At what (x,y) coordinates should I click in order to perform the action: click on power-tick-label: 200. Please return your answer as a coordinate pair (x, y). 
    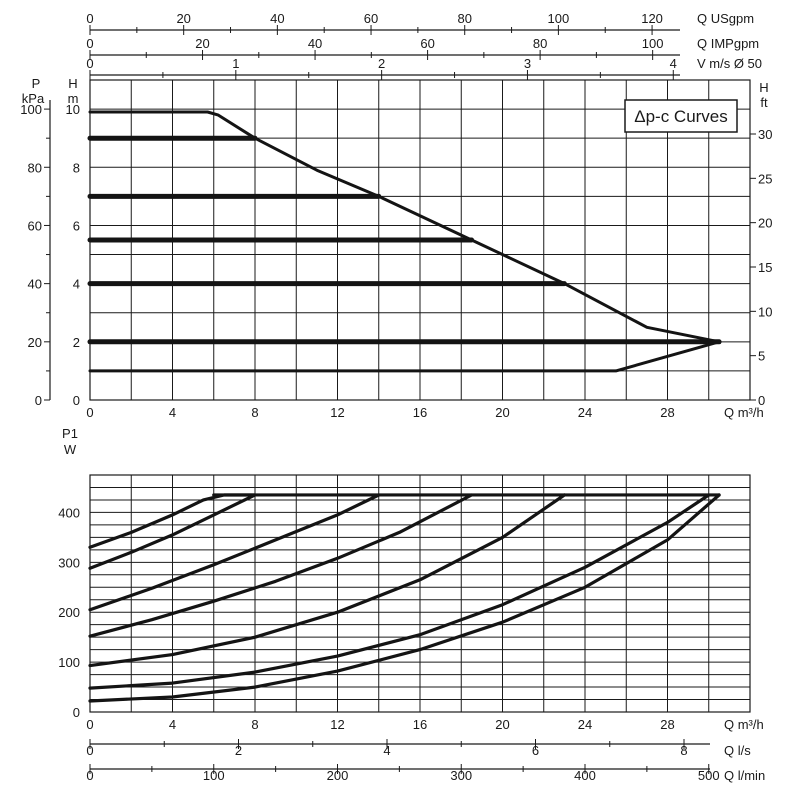
    Looking at the image, I should click on (69, 612).